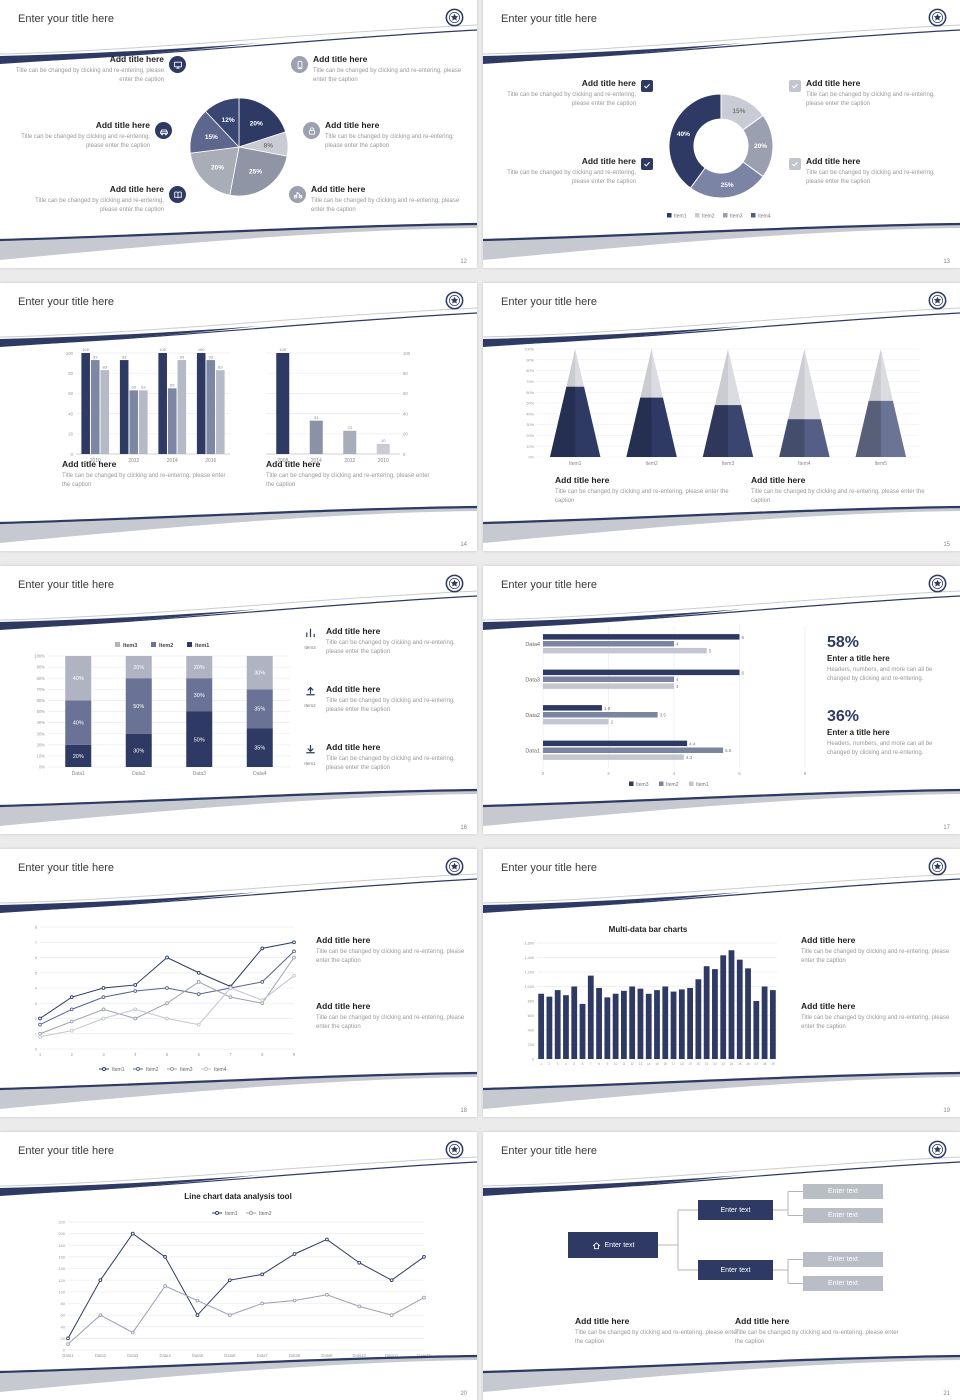  What do you see at coordinates (946, 545) in the screenshot?
I see `page-number: 15` at bounding box center [946, 545].